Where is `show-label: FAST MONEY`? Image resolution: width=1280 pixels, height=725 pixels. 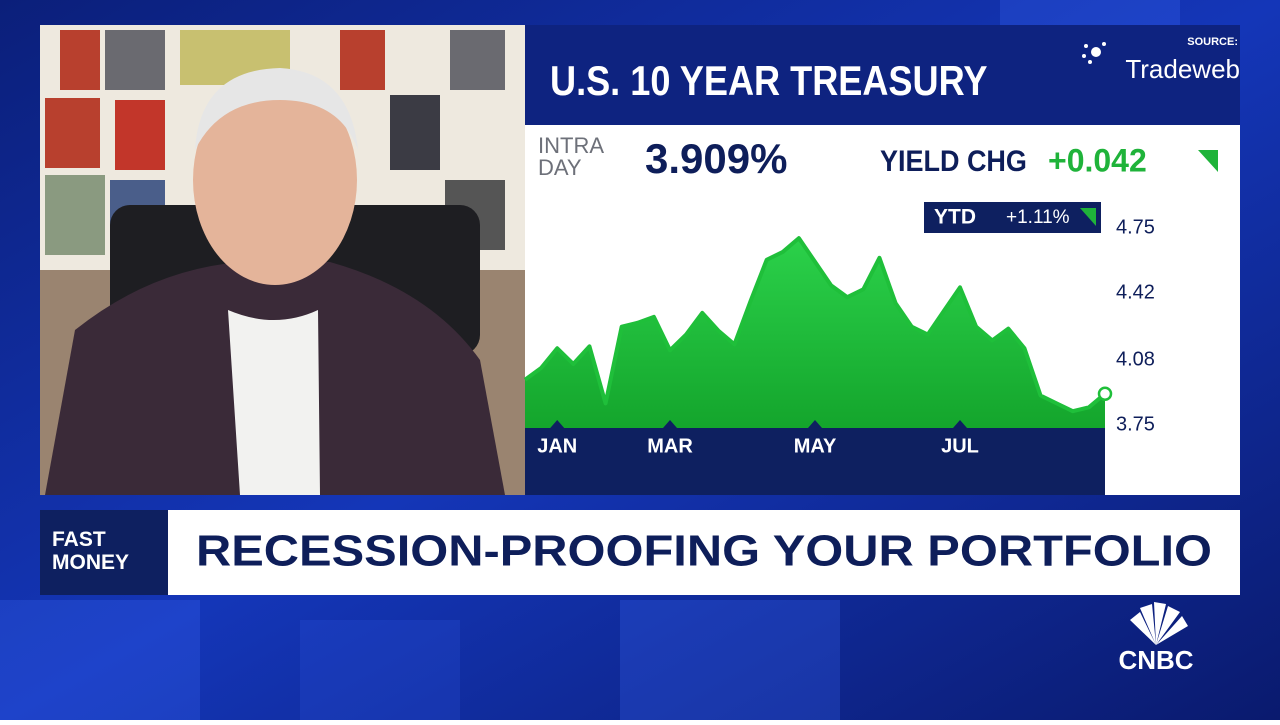
show-label: FAST MONEY is located at coordinates (91, 551).